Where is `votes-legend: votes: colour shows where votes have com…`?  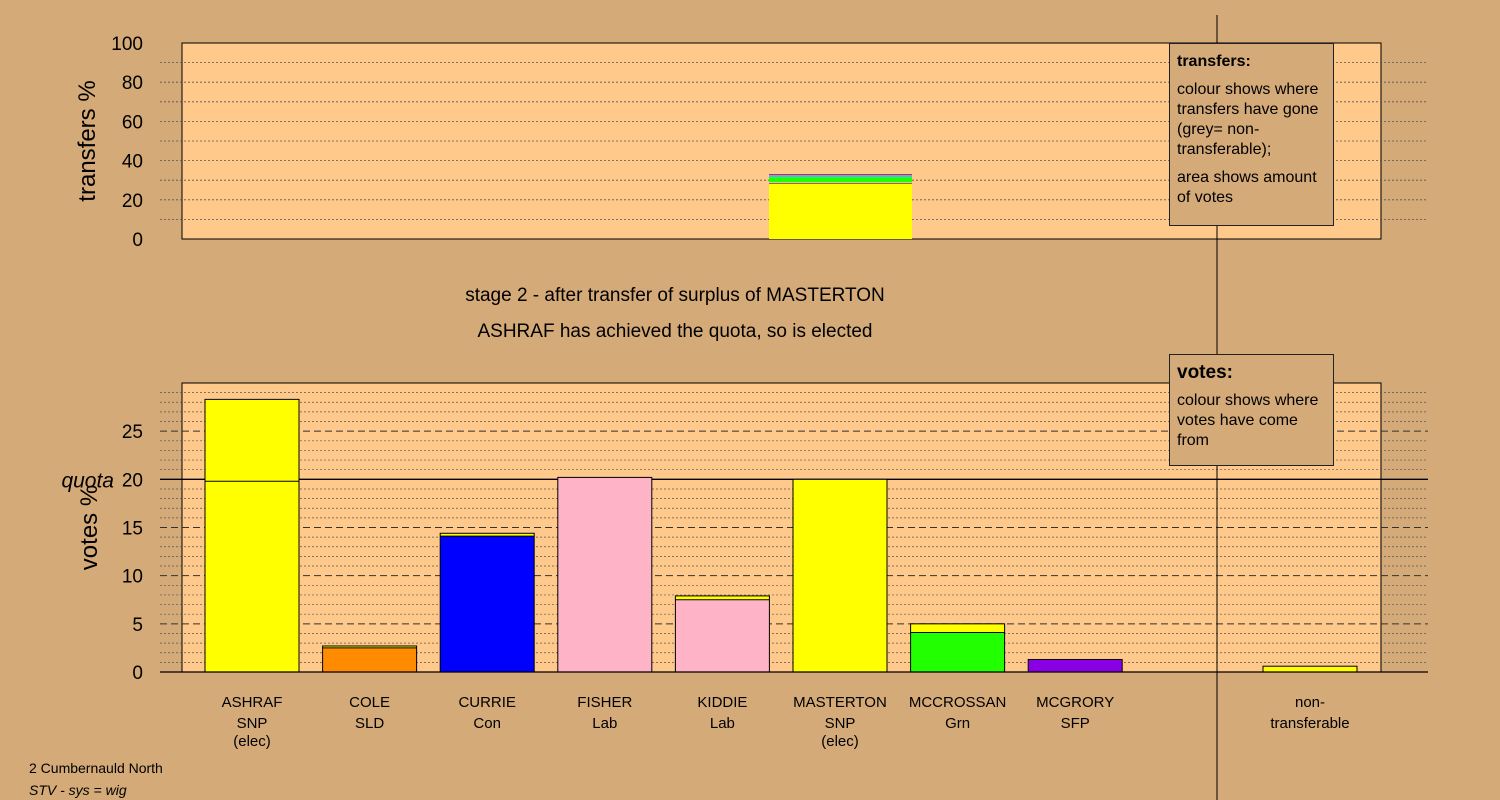
votes-legend: votes: colour shows where votes have com… is located at coordinates (1251, 410).